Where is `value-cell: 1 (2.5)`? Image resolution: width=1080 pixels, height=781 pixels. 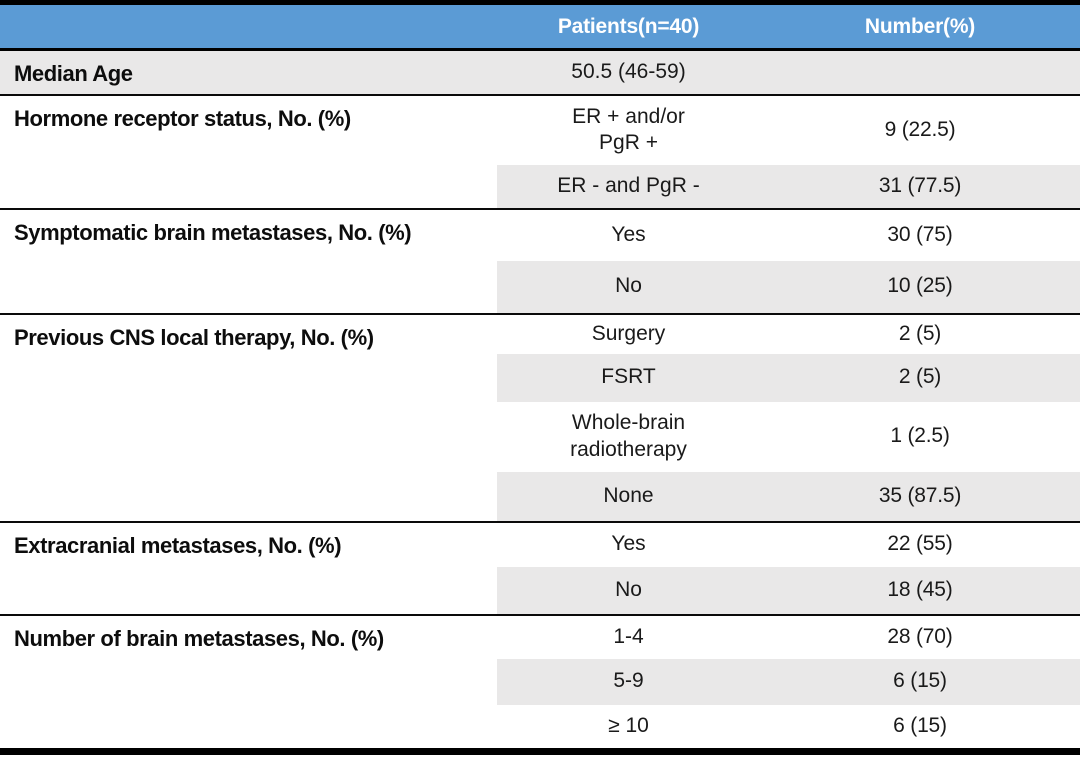
value-cell: 1 (2.5) is located at coordinates (920, 436).